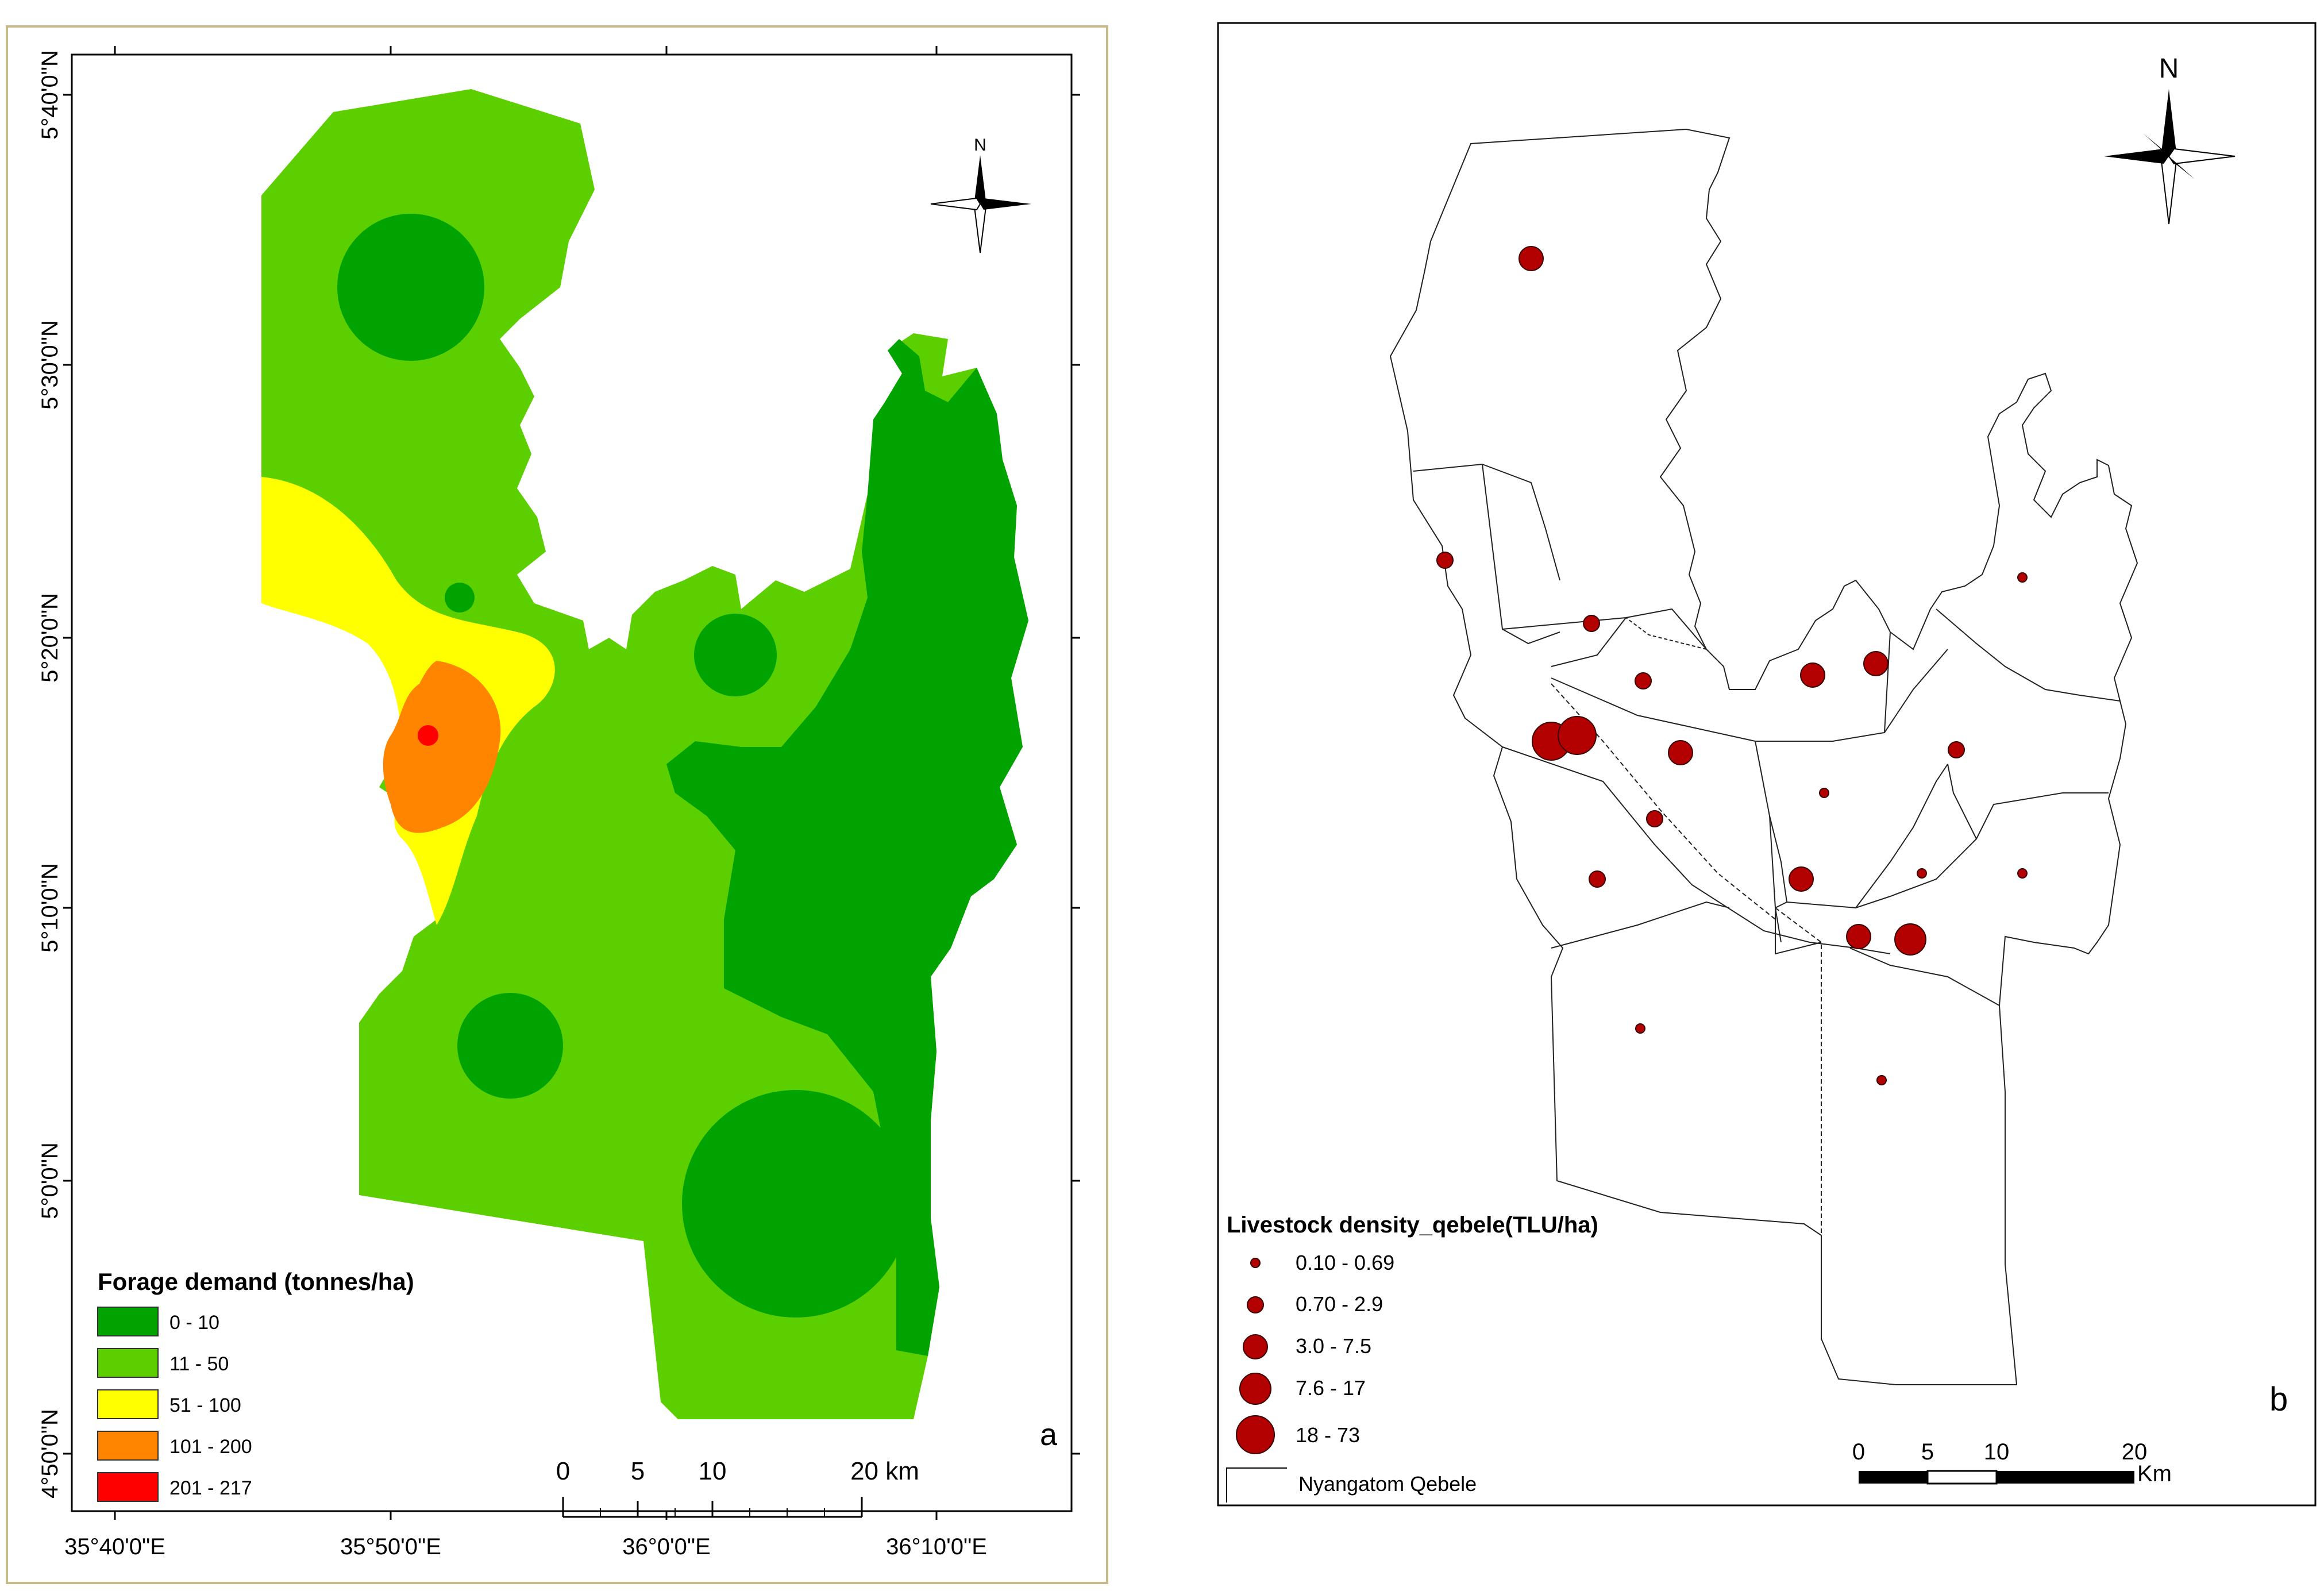  Describe the element at coordinates (256, 1281) in the screenshot. I see `legend-title: Forage demand (tonnes/ha)` at that location.